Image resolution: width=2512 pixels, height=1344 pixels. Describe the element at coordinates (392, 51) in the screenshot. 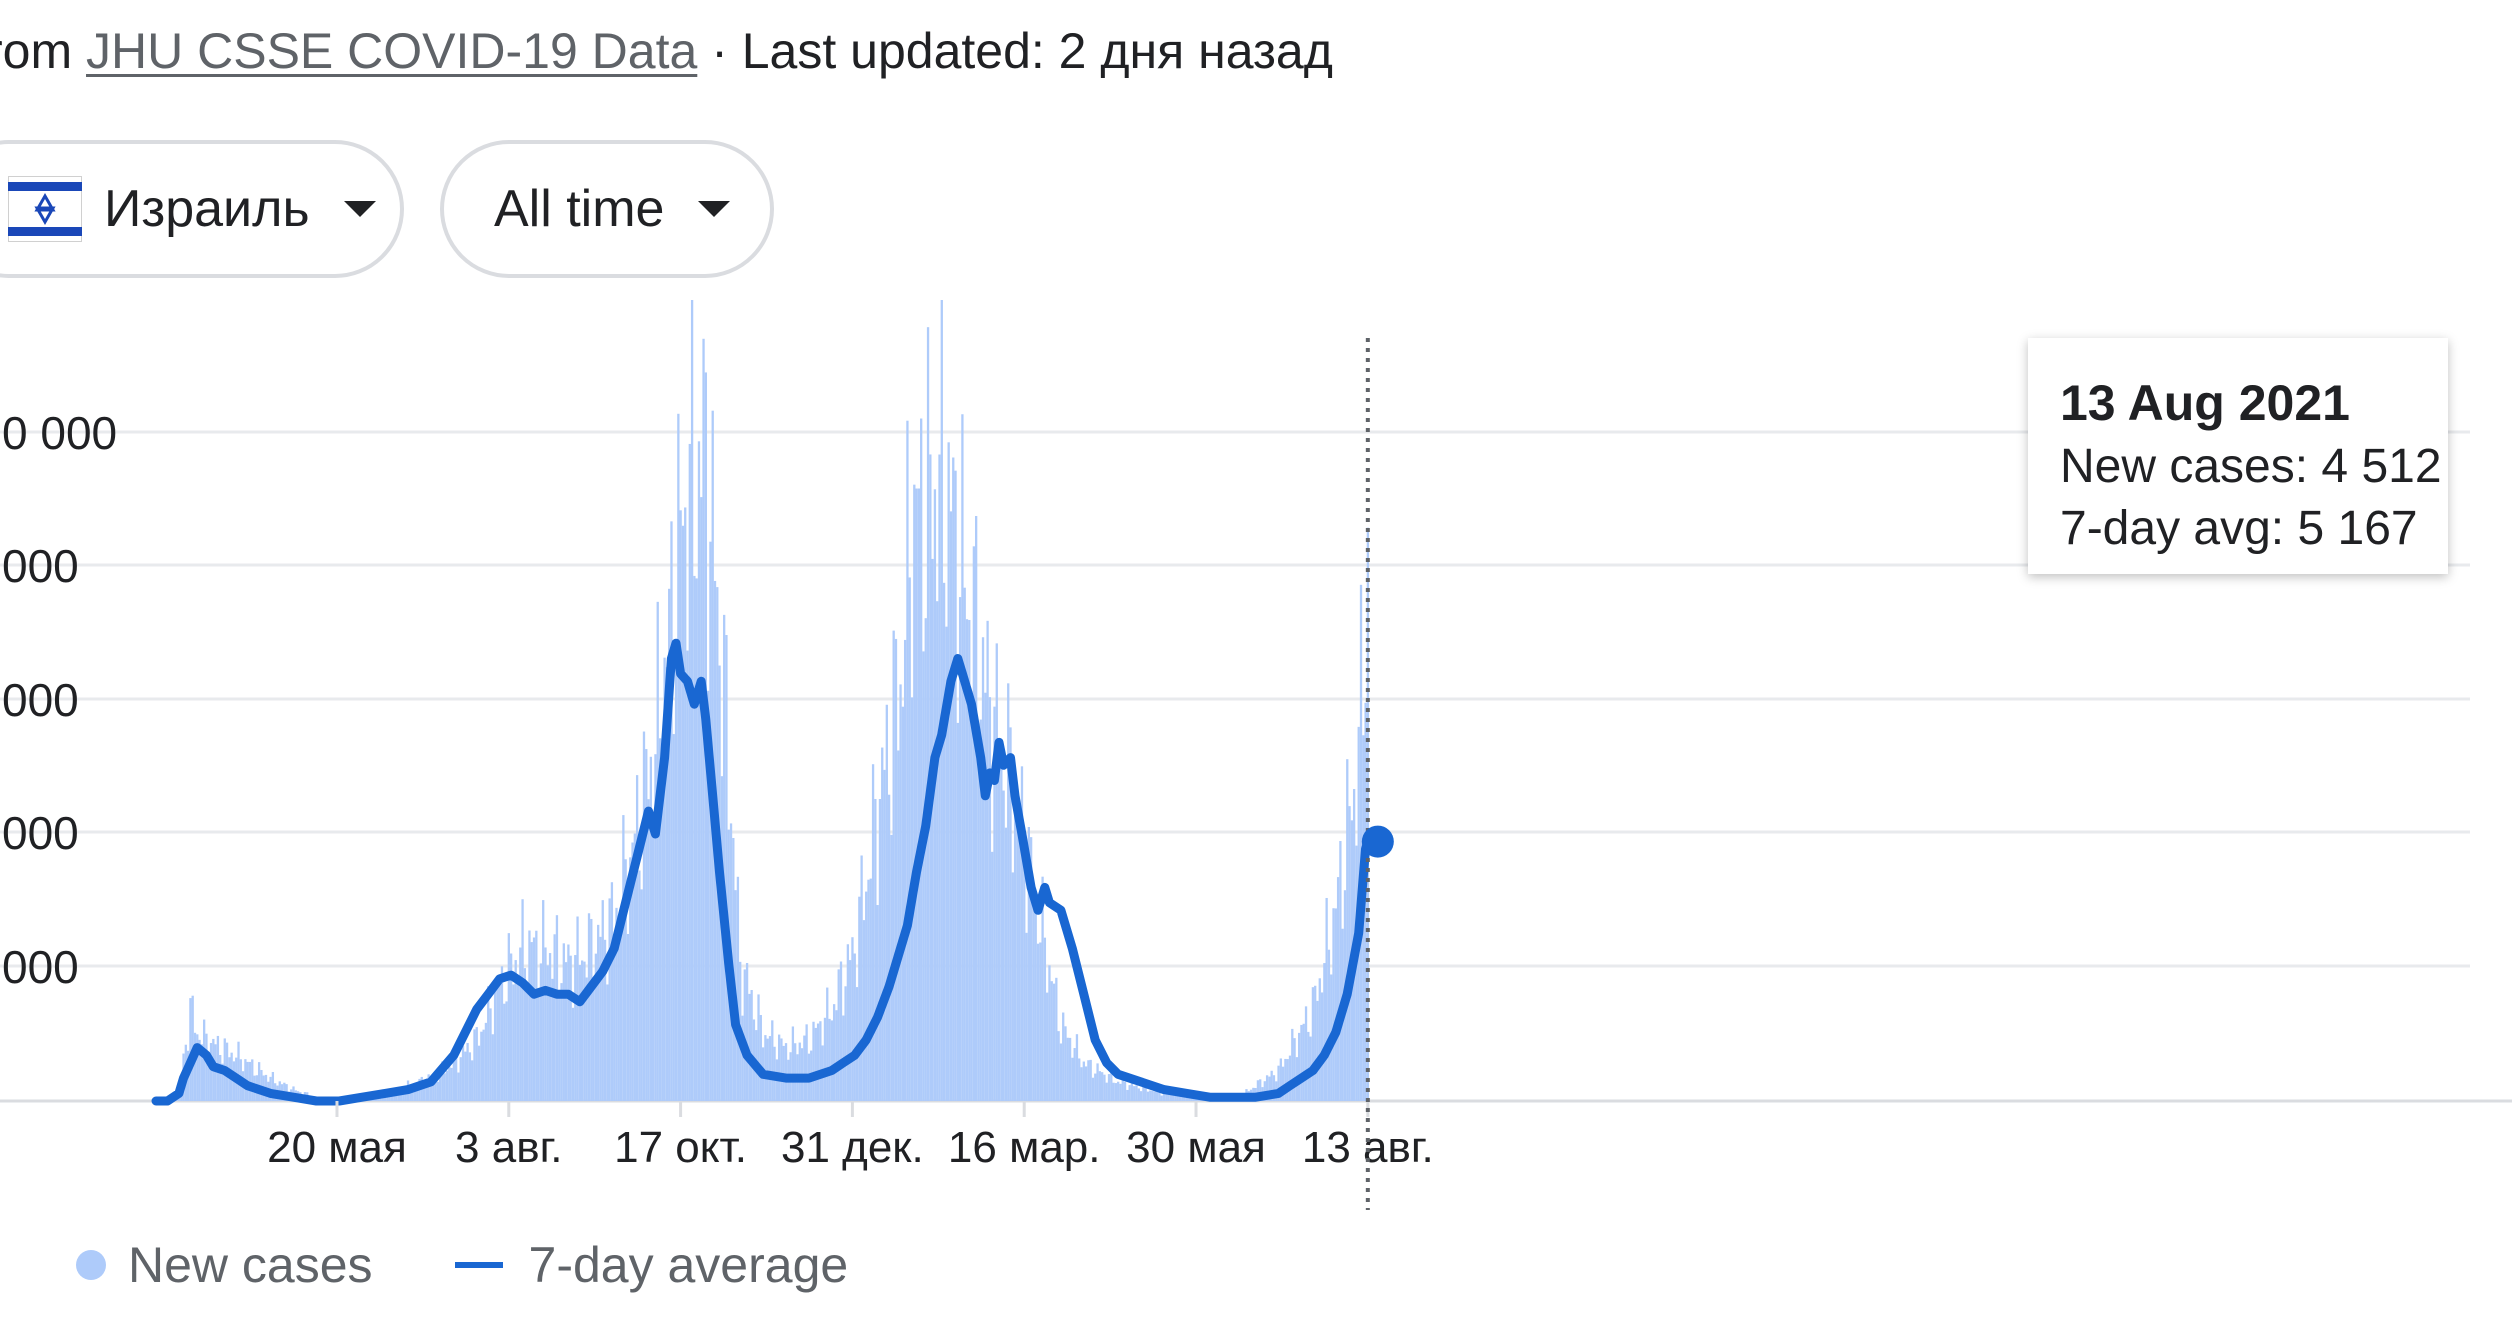

I see `source-link: JHU CSSE COVID-19 Data` at that location.